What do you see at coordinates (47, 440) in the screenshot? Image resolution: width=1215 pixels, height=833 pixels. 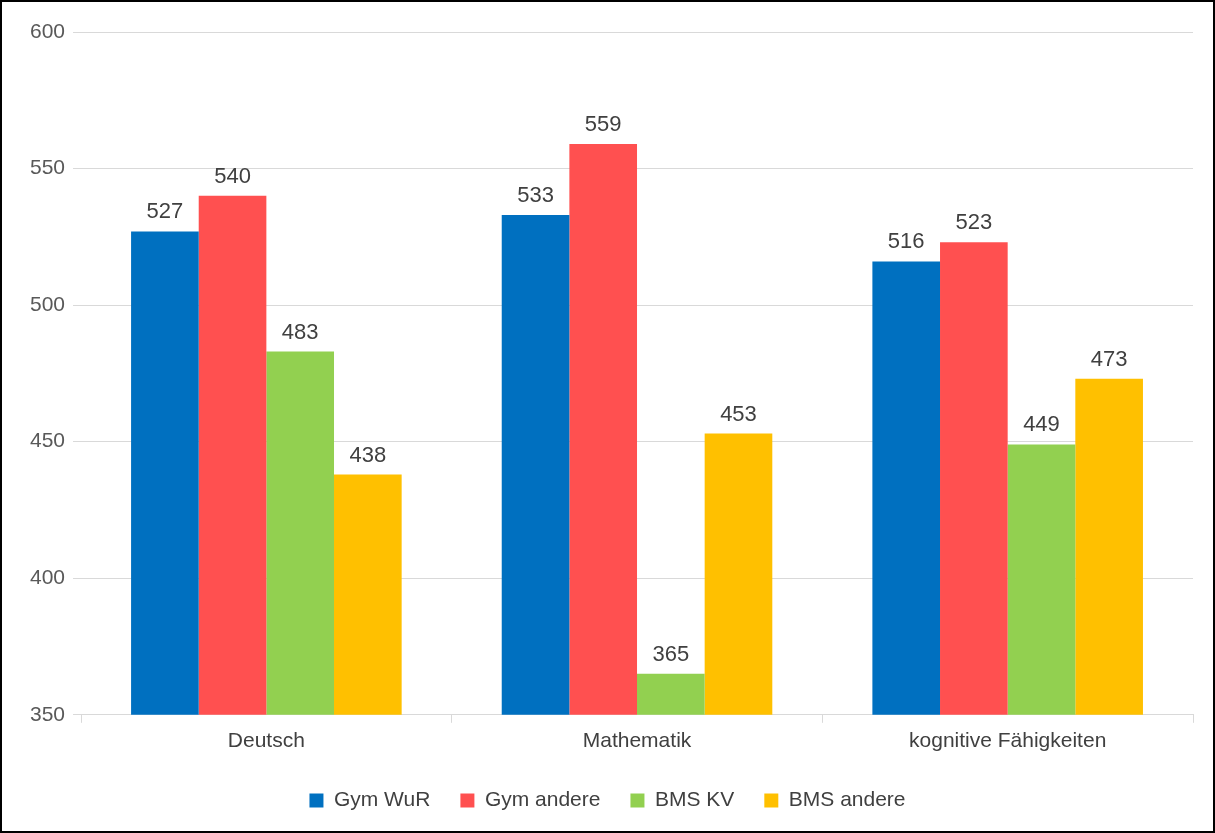 I see `y-tick-label: 450` at bounding box center [47, 440].